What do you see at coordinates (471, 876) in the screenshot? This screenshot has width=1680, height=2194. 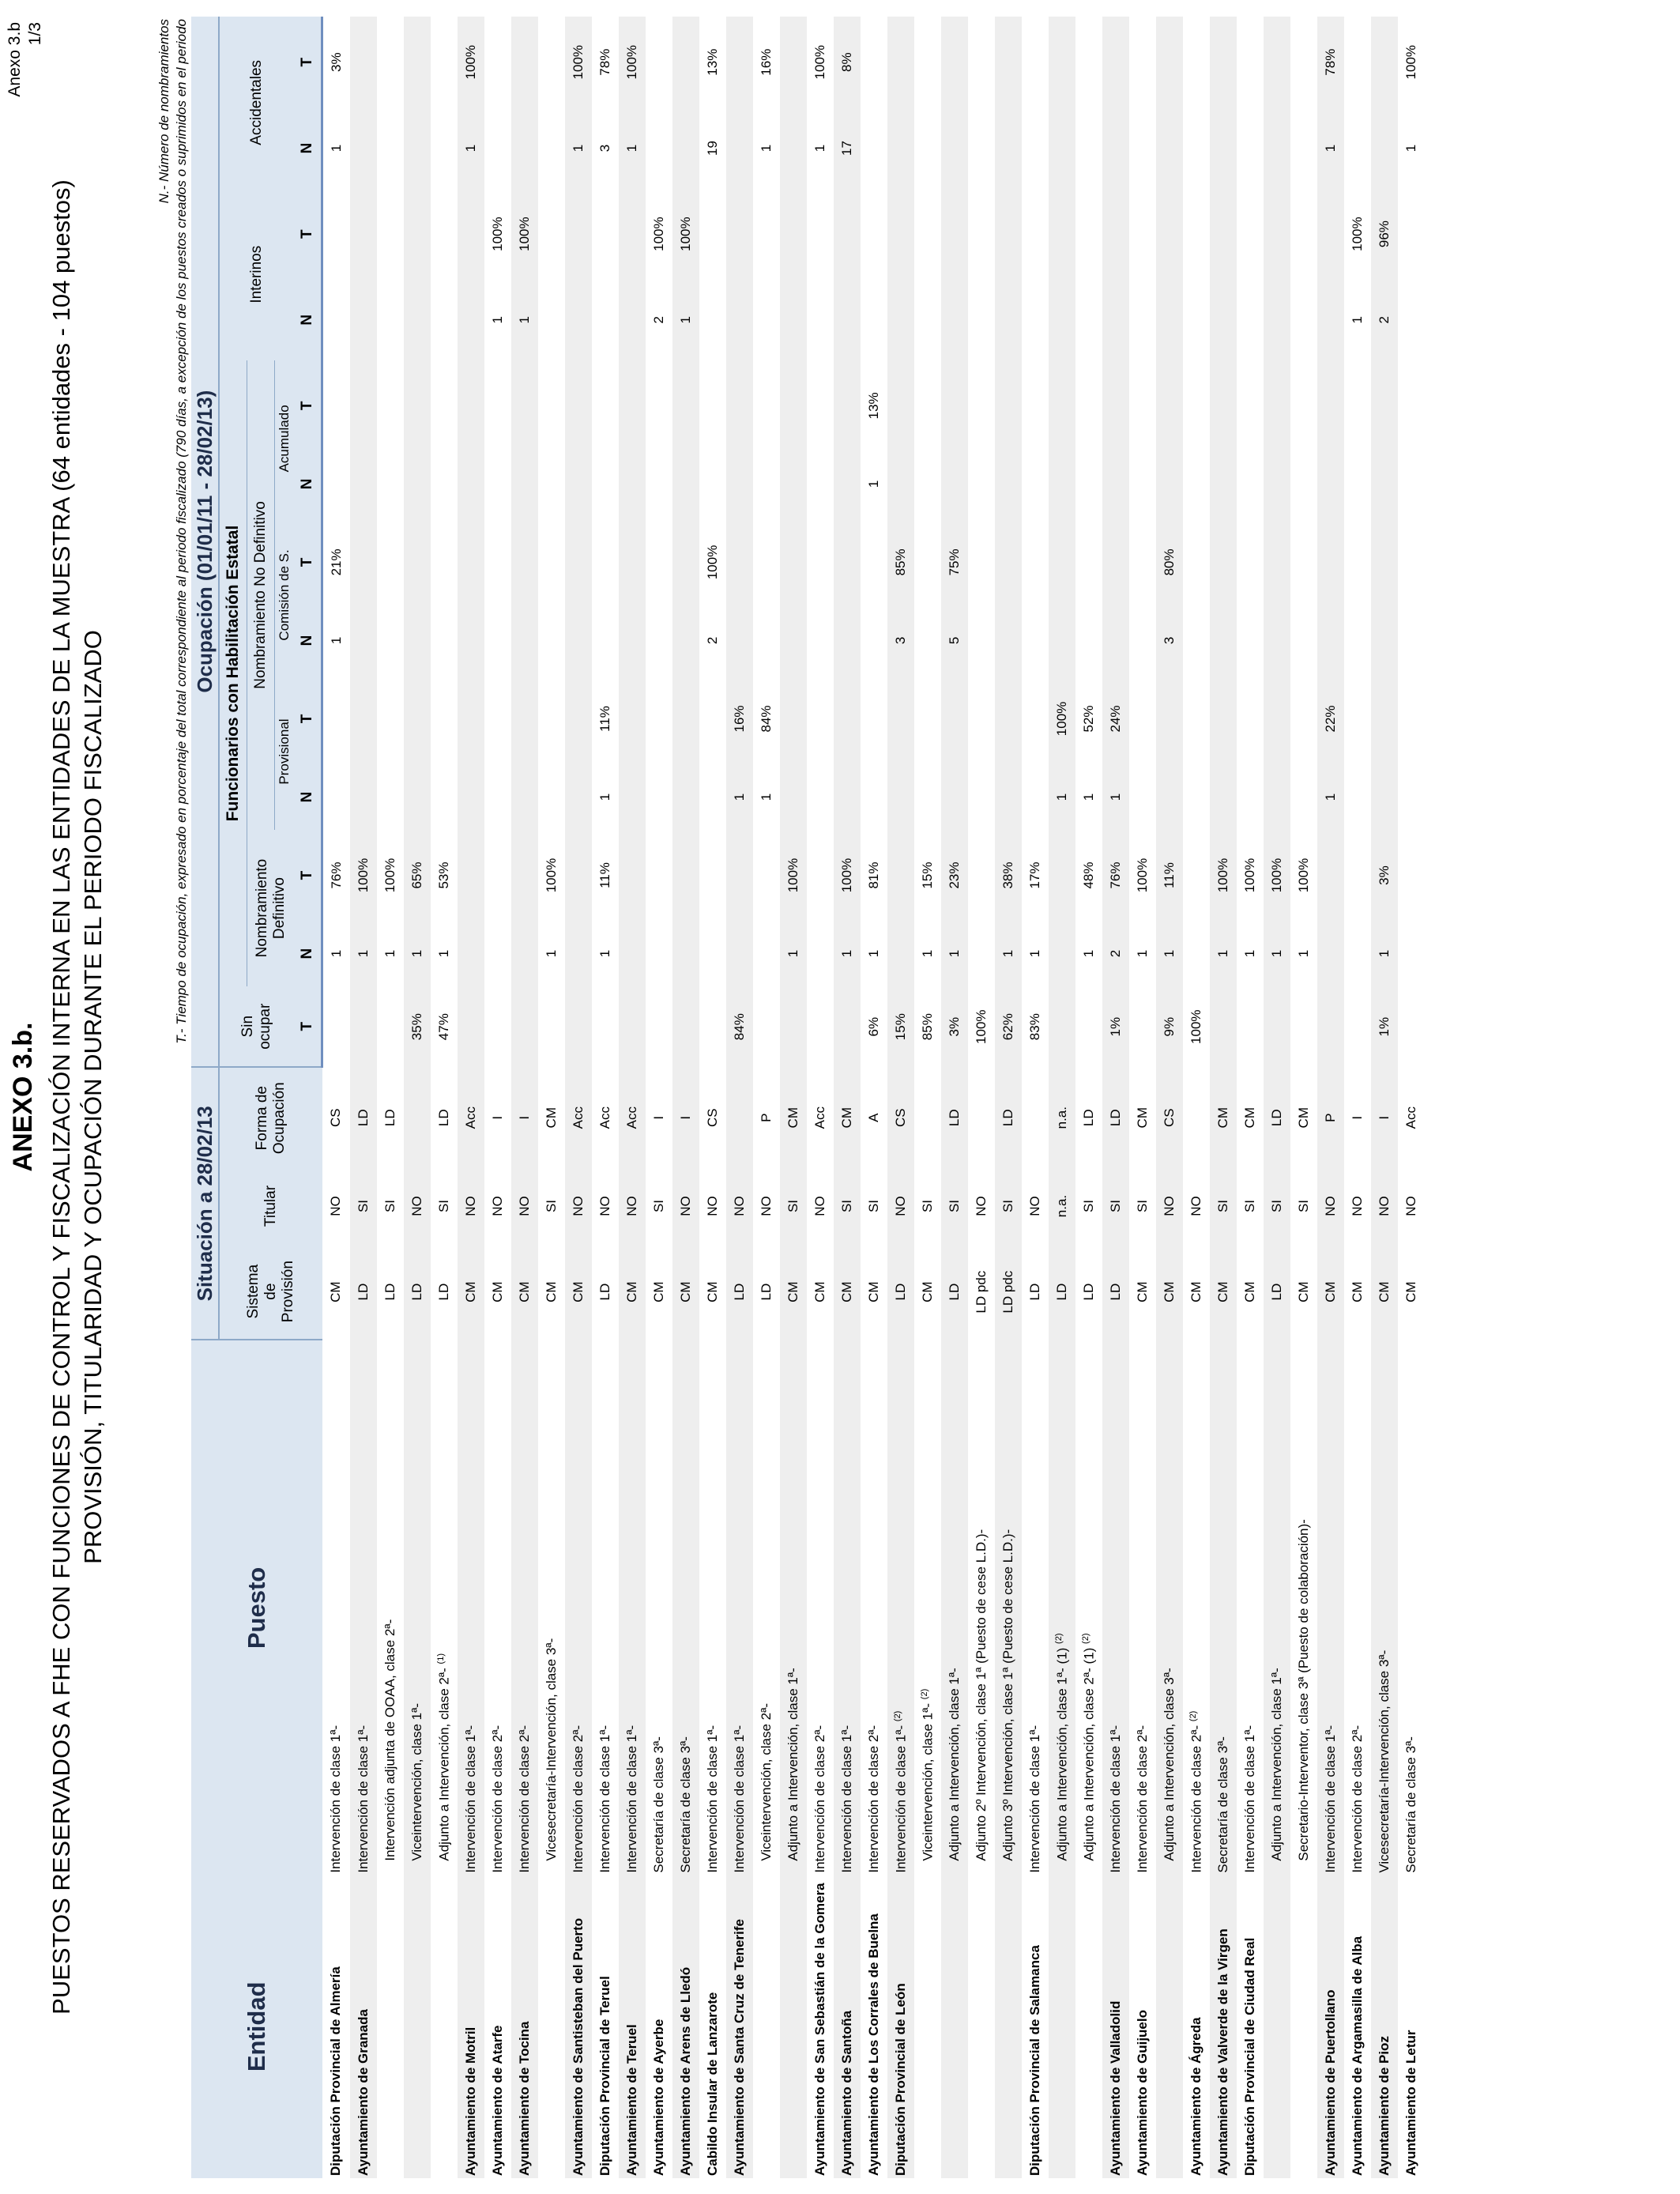 I see `cell-dt` at bounding box center [471, 876].